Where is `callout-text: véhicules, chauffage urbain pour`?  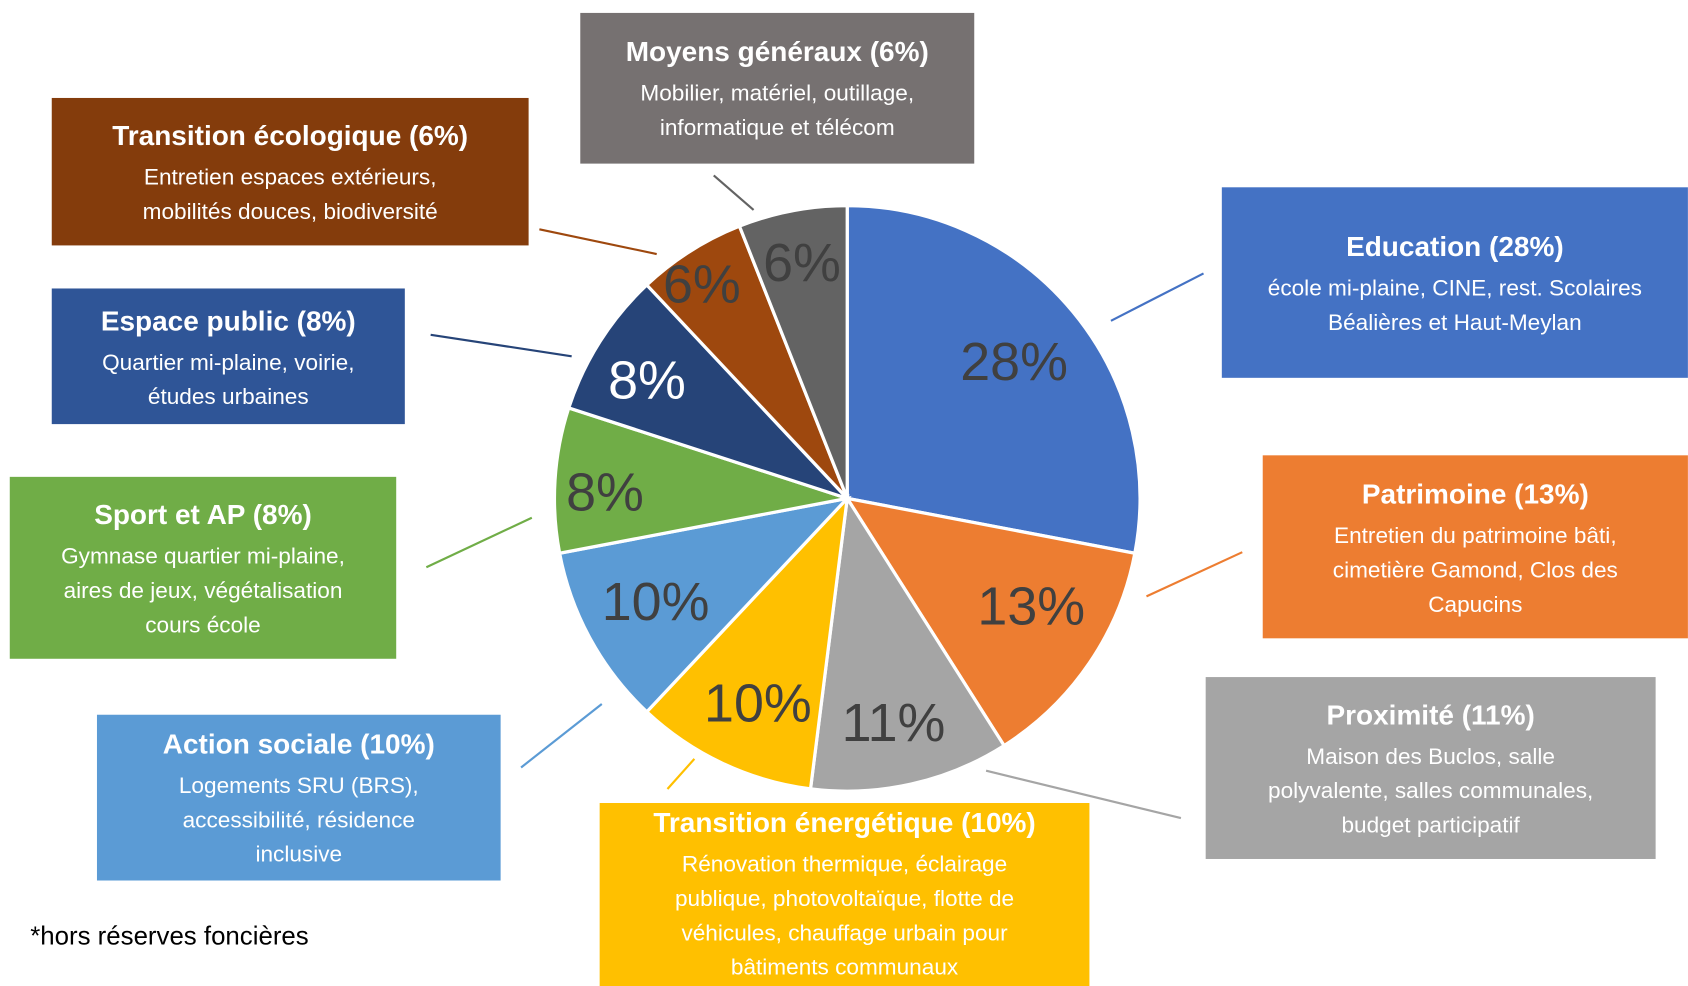
callout-text: véhicules, chauffage urbain pour is located at coordinates (844, 932).